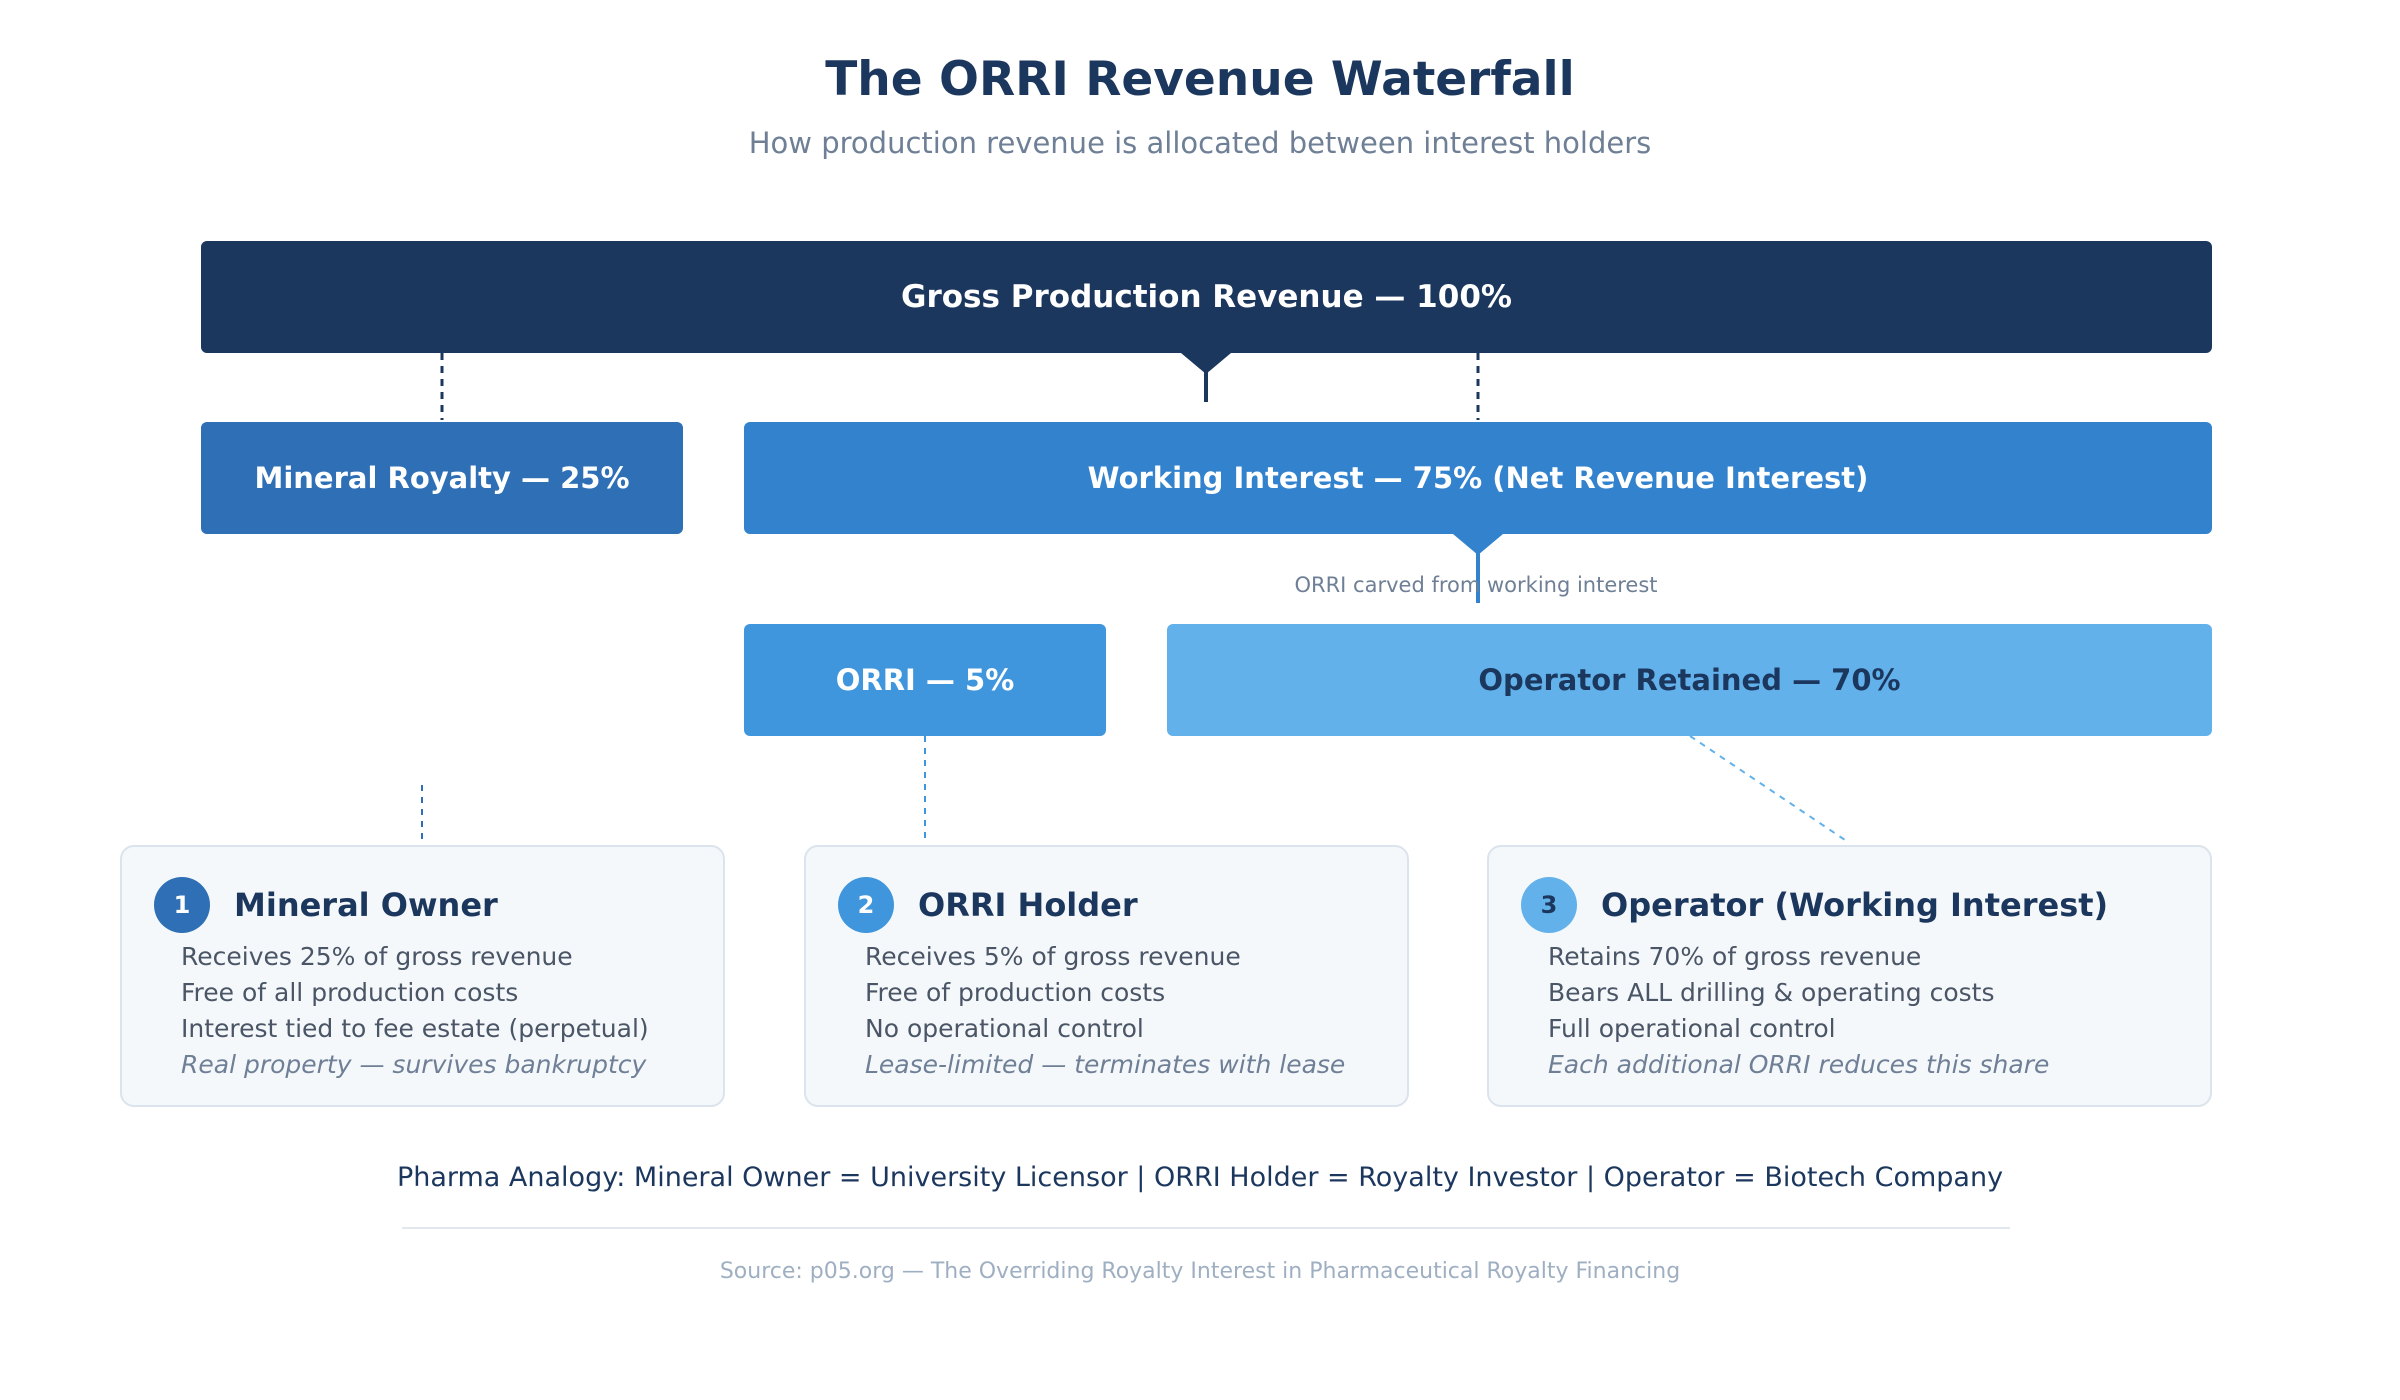 This screenshot has width=2400, height=1400. Describe the element at coordinates (377, 956) in the screenshot. I see `card-line: Receives 25% of gross revenue` at that location.